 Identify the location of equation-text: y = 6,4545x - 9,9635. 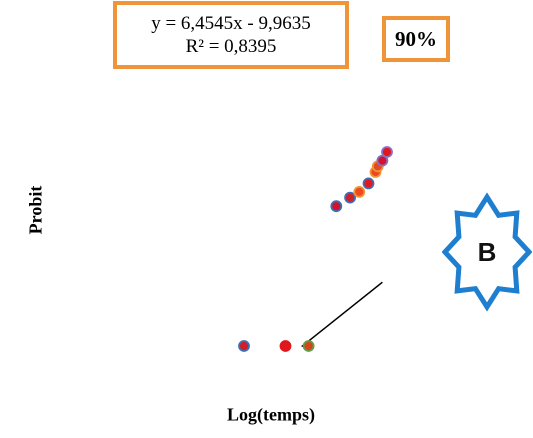
(231, 23).